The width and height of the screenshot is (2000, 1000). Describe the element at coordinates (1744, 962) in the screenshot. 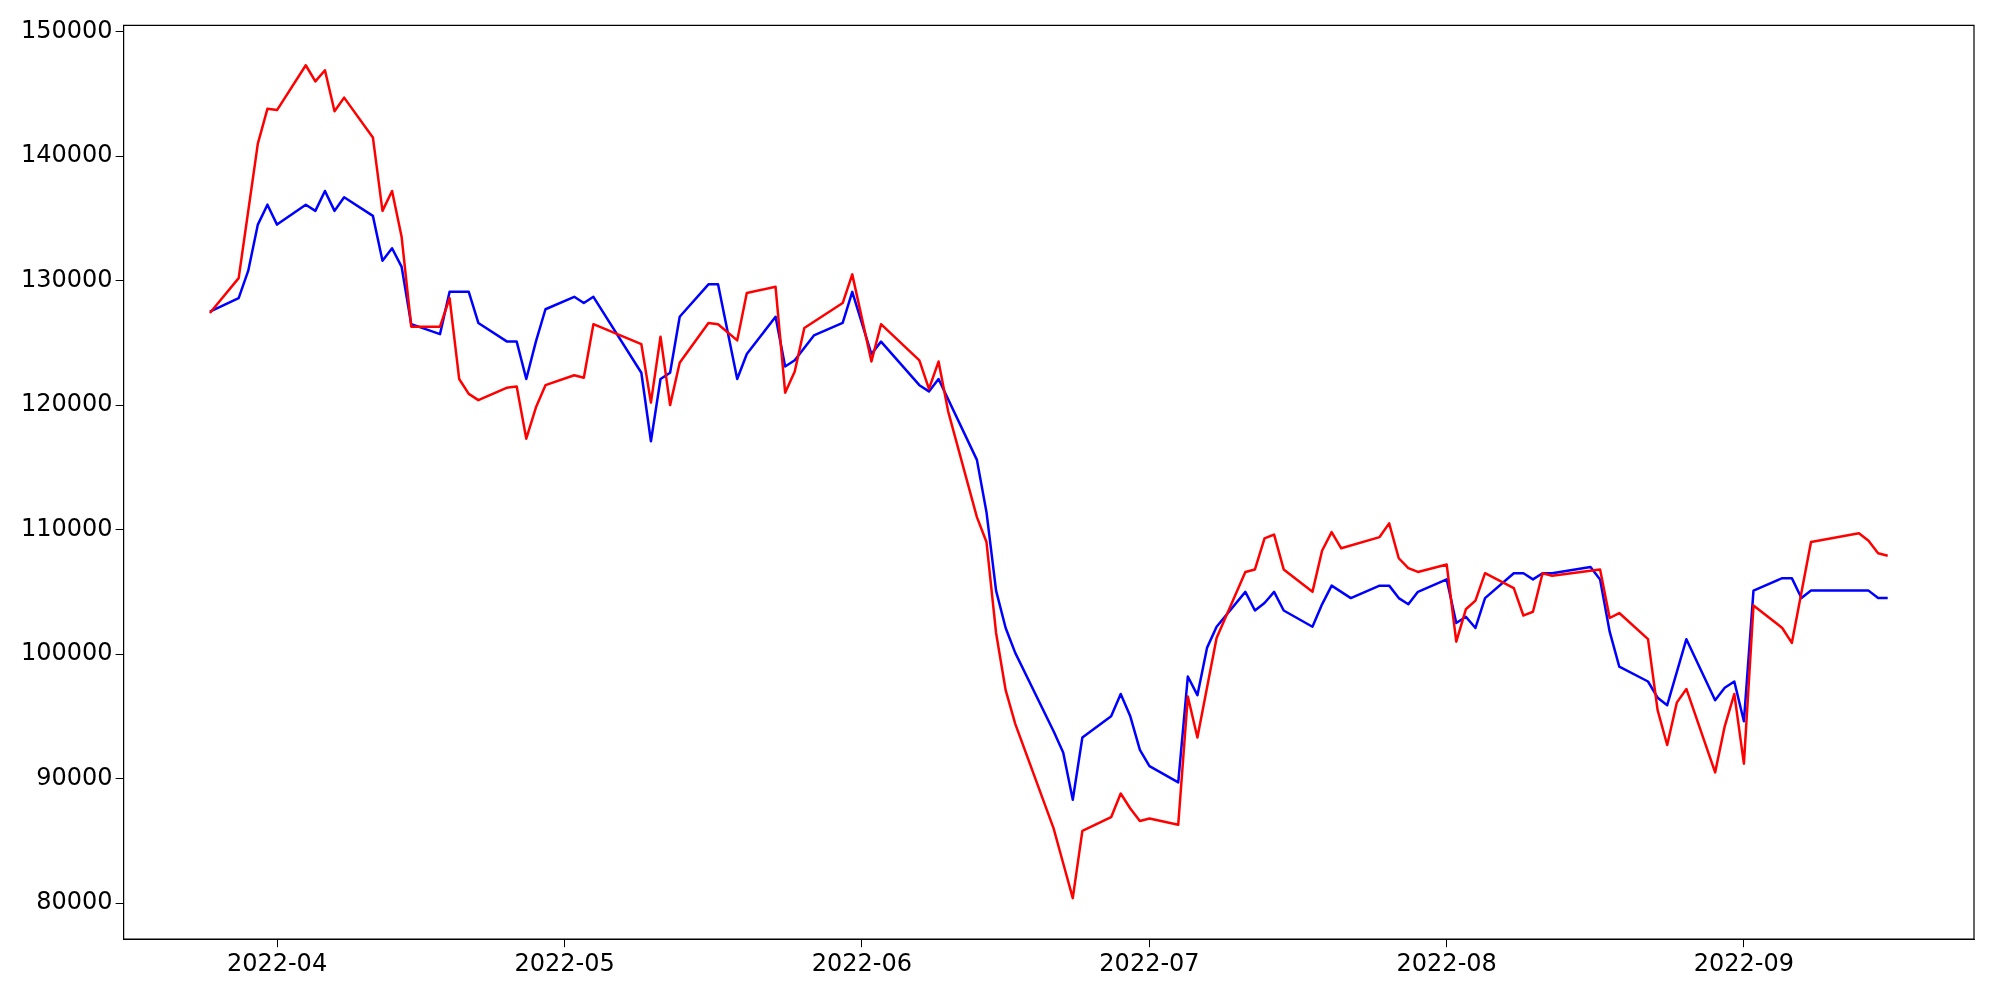

I see `x-tick-label: 2022-09` at that location.